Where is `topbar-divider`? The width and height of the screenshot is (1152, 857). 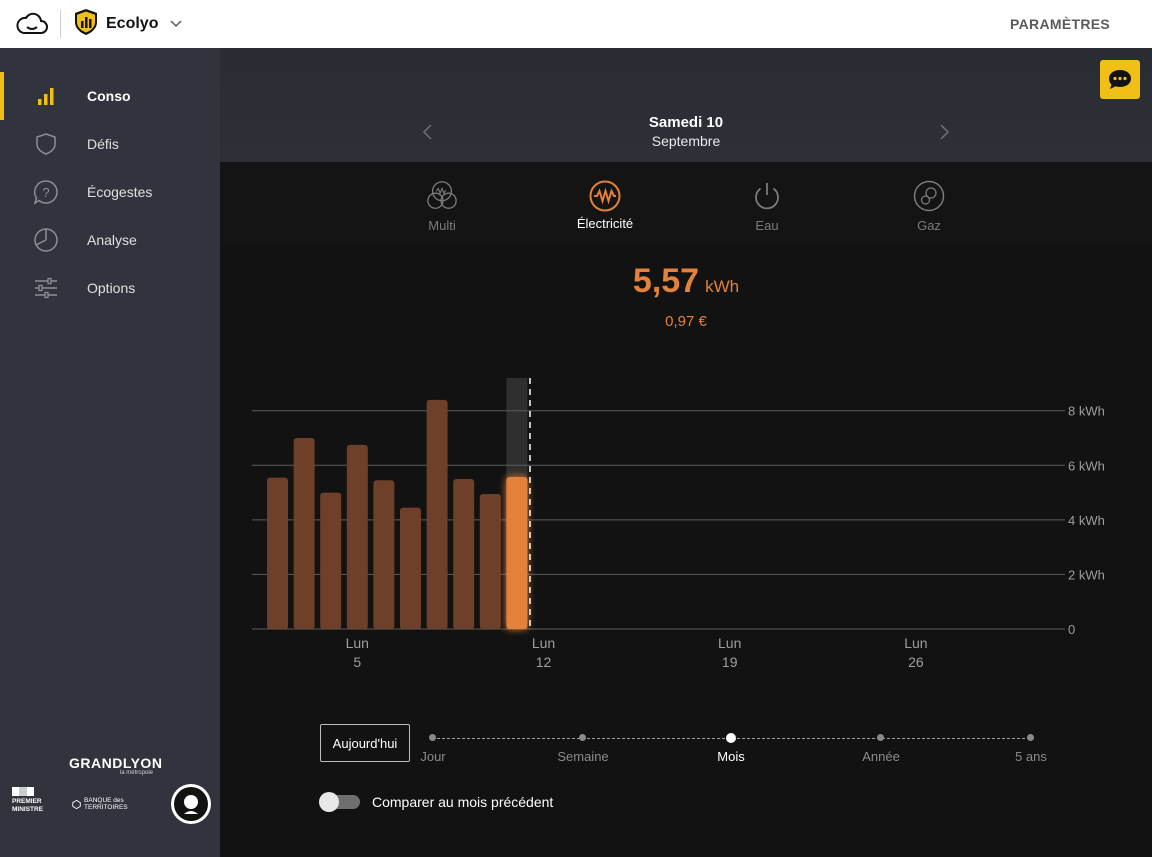 topbar-divider is located at coordinates (60, 24).